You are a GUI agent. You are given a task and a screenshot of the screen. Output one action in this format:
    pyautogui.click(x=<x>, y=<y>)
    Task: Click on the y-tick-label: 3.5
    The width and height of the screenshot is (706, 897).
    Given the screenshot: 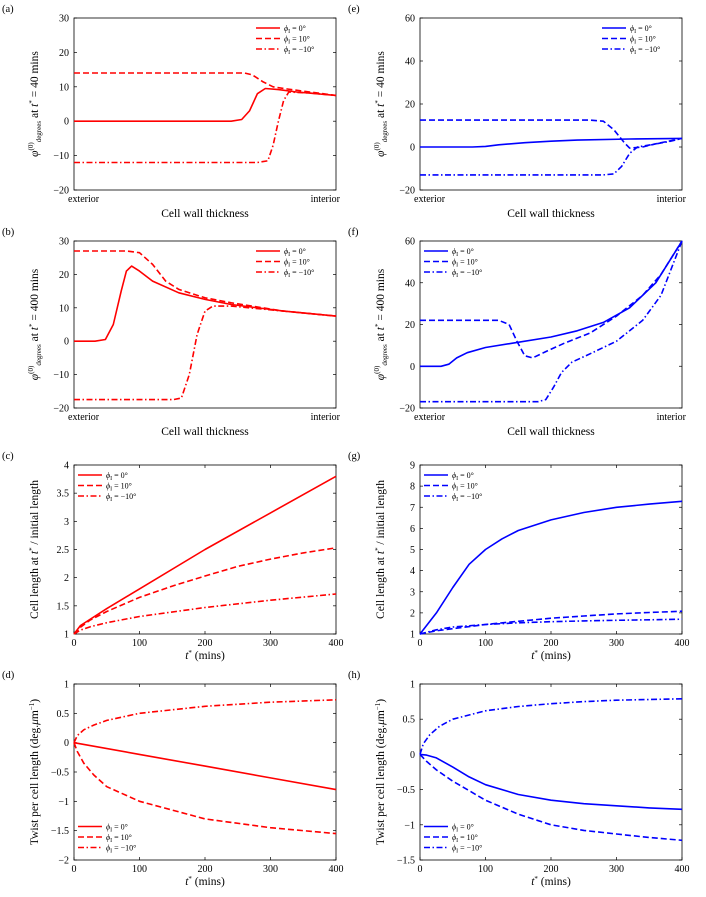 What is the action you would take?
    pyautogui.click(x=63, y=494)
    